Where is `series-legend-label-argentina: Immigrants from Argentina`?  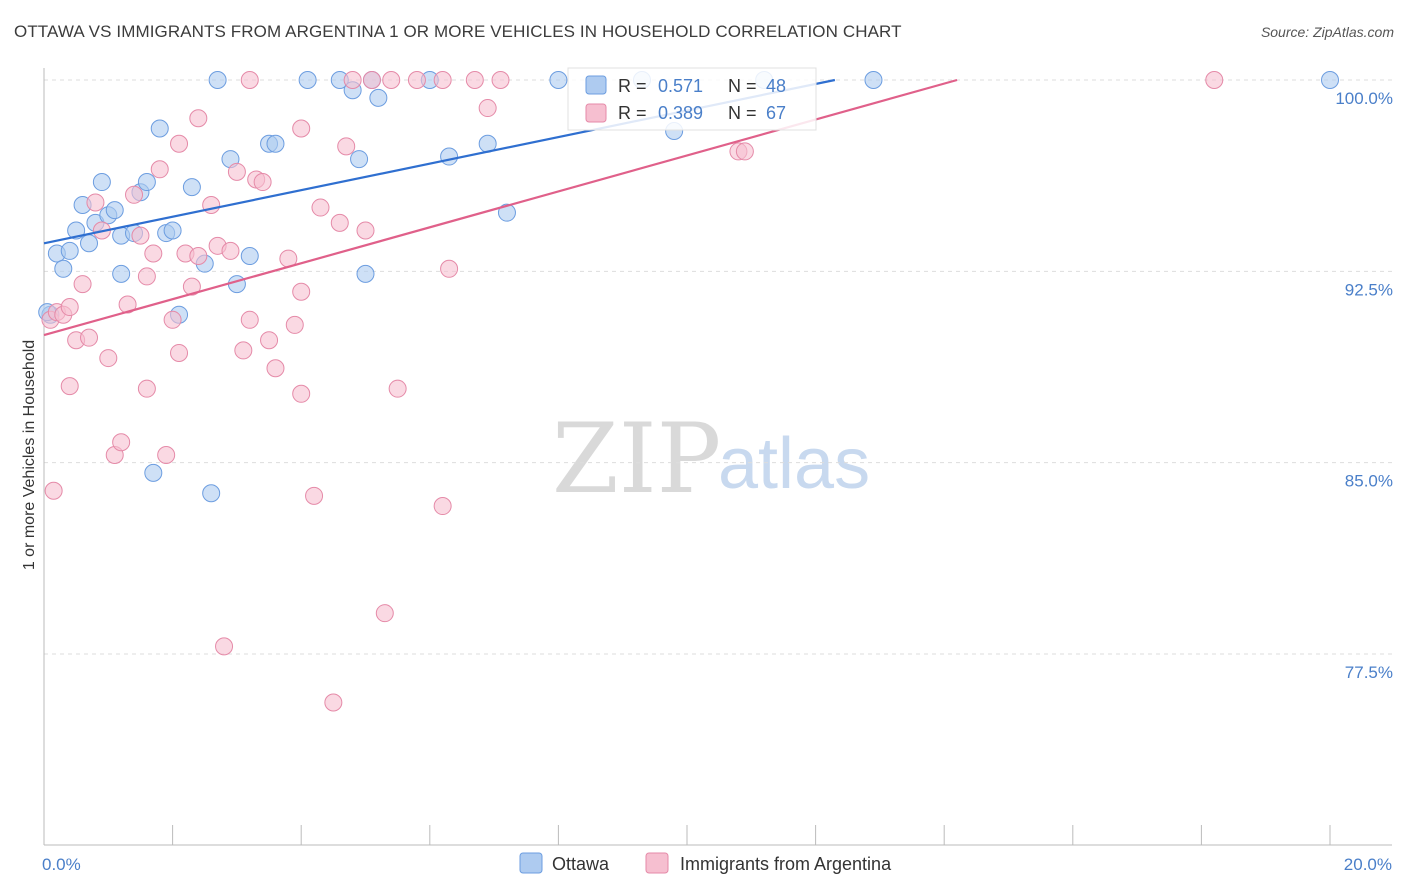 series-legend-label-argentina: Immigrants from Argentina is located at coordinates (786, 864).